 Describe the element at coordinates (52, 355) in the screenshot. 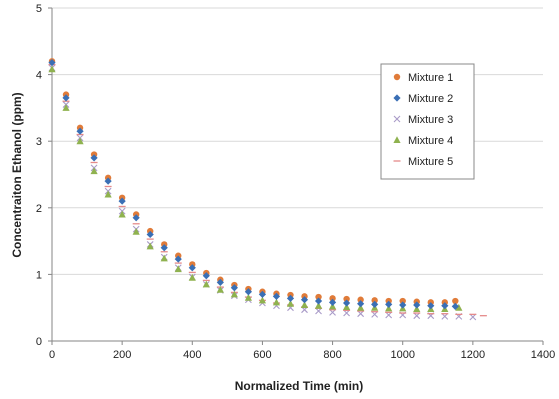

I see `x-tick-label: 0` at that location.